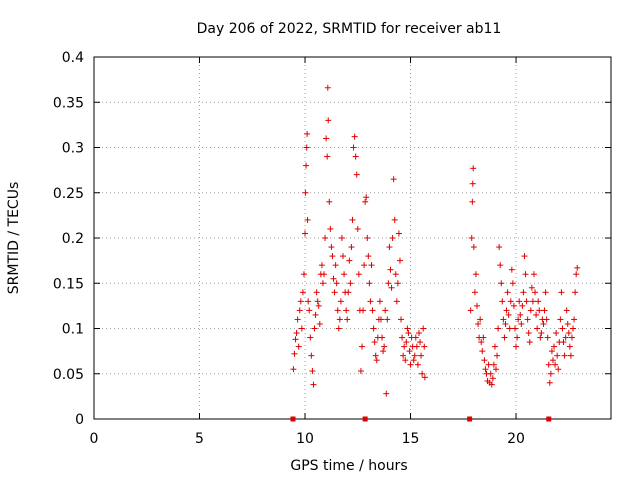 This screenshot has height=480, width=640. What do you see at coordinates (73, 58) in the screenshot?
I see `y-tick-label: 0.4` at bounding box center [73, 58].